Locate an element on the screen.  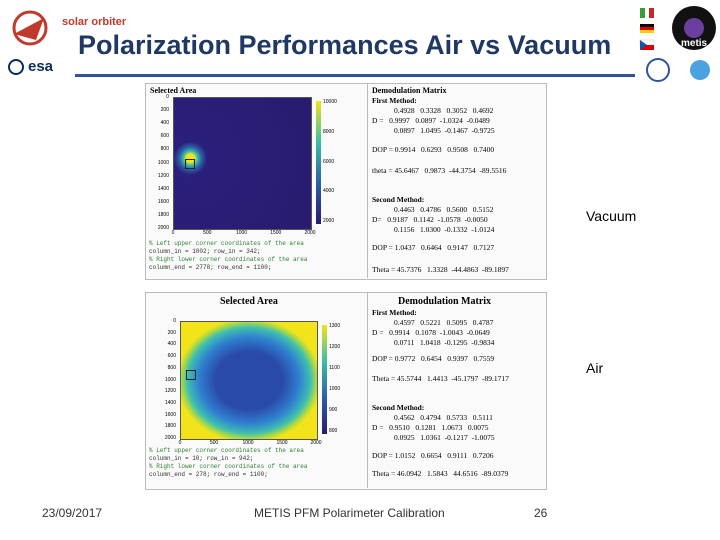
footer-date: 23/09/2017 is located at coordinates (72, 513).